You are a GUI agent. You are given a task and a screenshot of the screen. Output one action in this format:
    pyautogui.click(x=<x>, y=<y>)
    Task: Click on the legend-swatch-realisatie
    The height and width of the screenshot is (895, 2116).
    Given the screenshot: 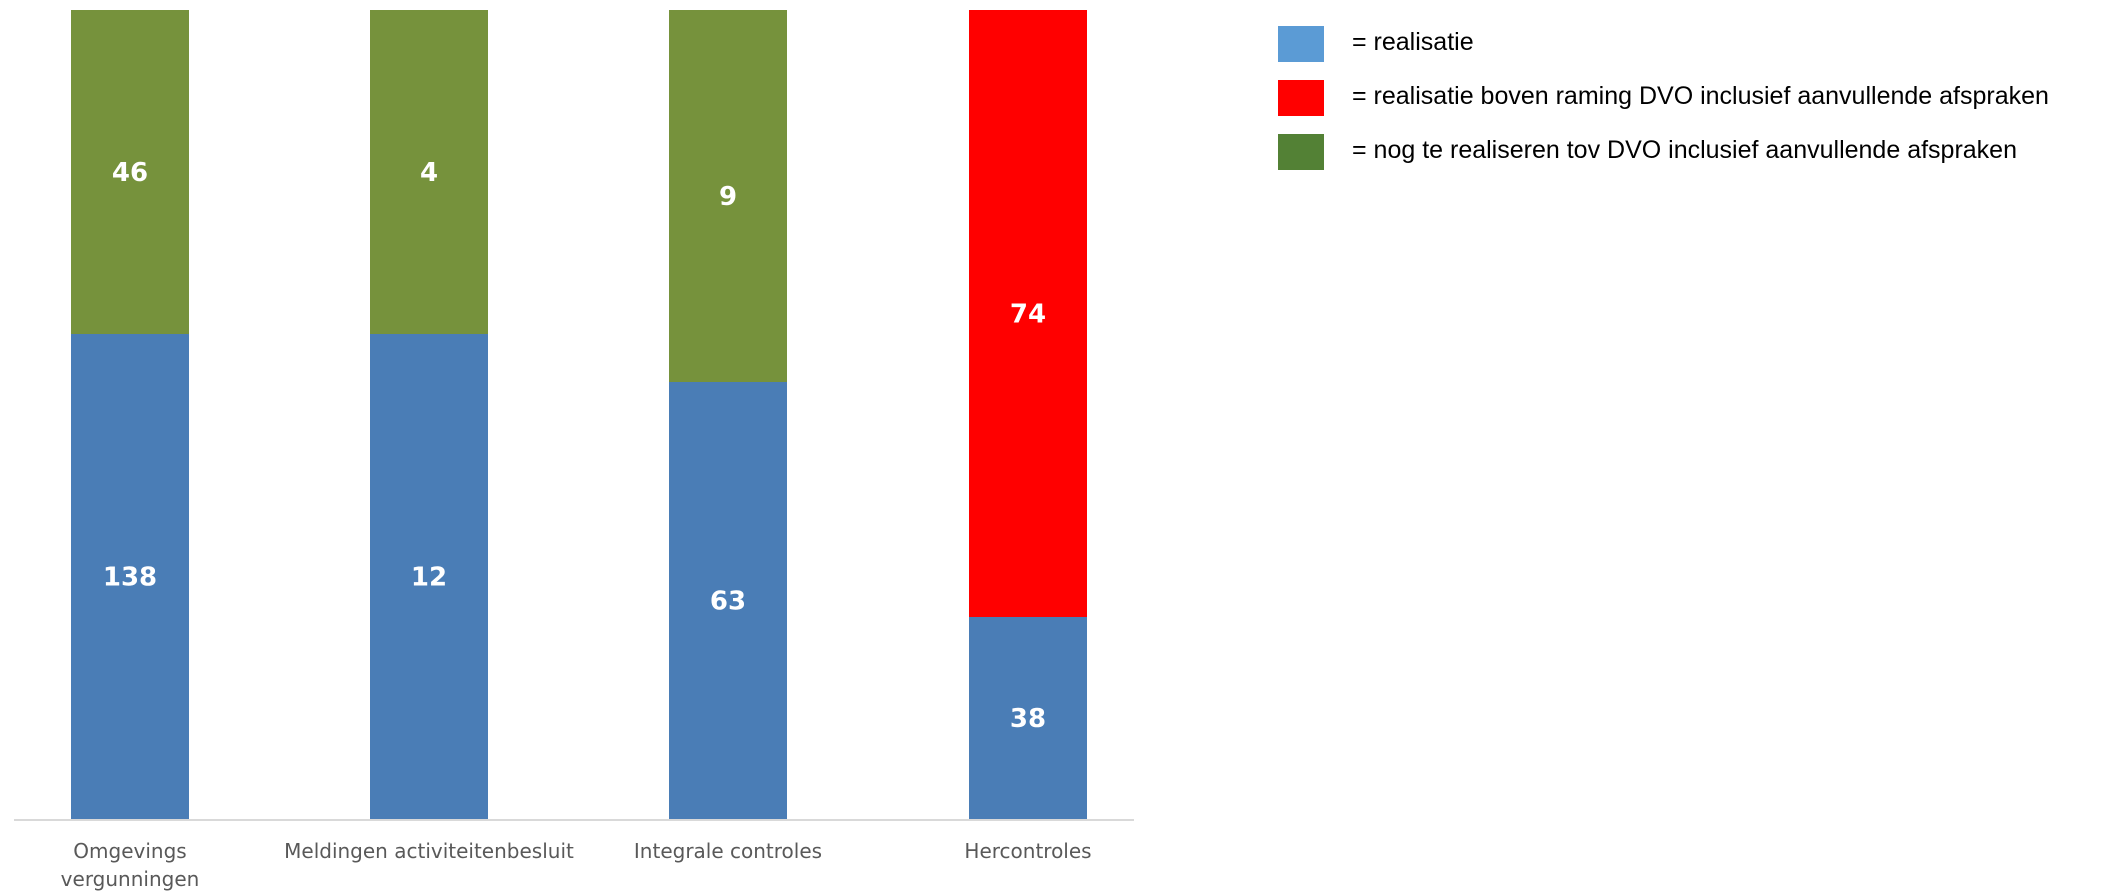 What is the action you would take?
    pyautogui.click(x=1301, y=44)
    